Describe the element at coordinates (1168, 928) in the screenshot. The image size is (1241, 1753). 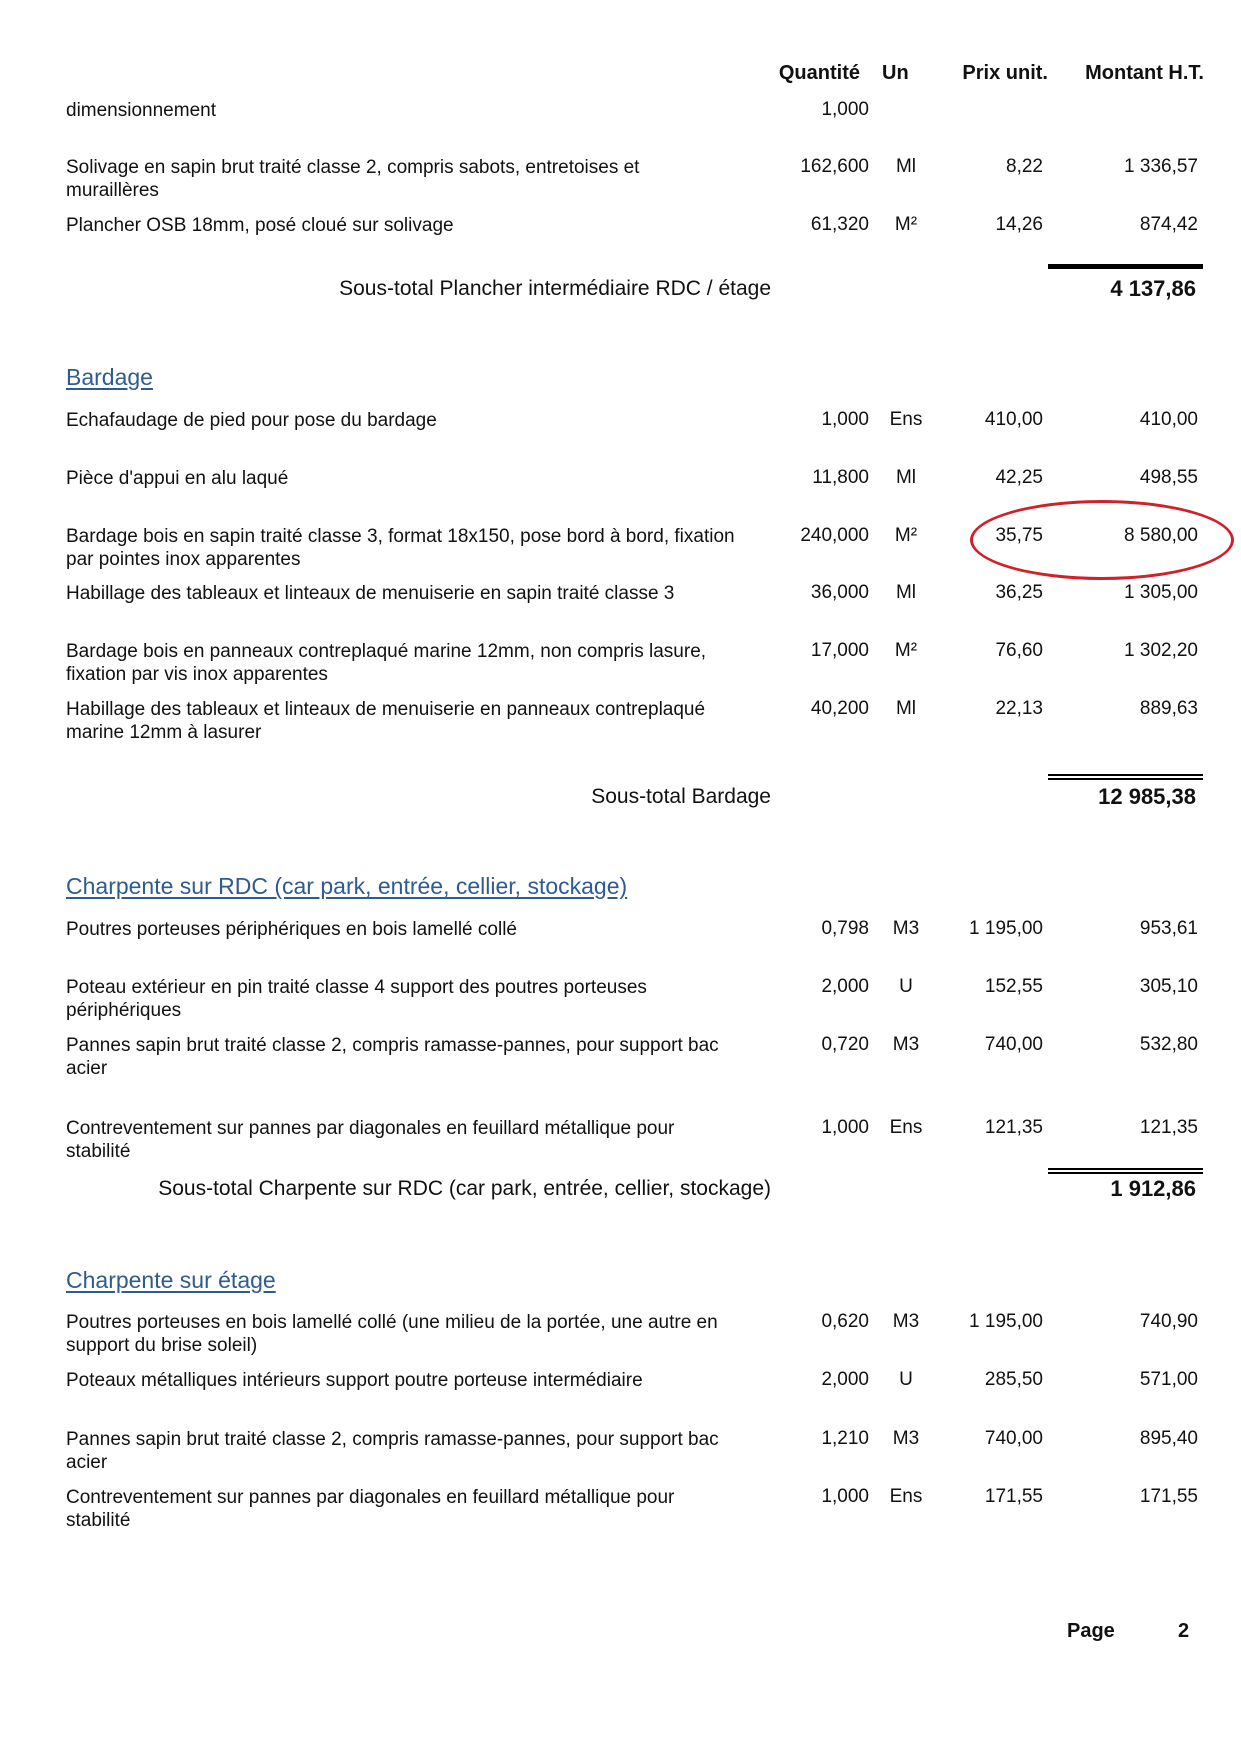
I see `line-item-amount: 953,61` at that location.